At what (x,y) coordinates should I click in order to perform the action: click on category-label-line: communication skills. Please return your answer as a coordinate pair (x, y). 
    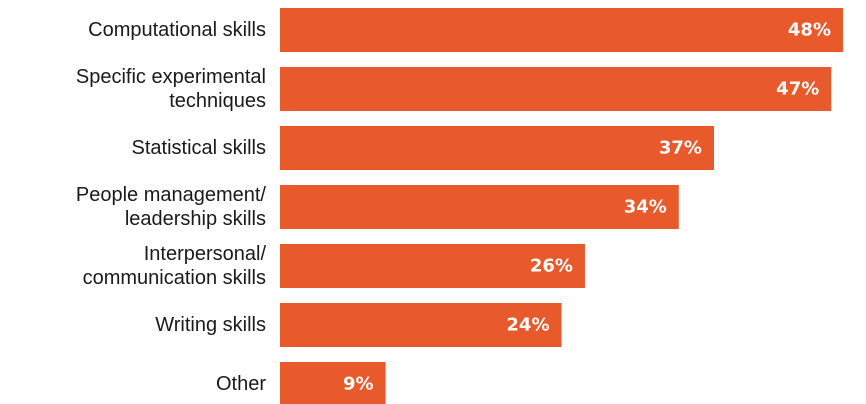
    Looking at the image, I should click on (174, 278).